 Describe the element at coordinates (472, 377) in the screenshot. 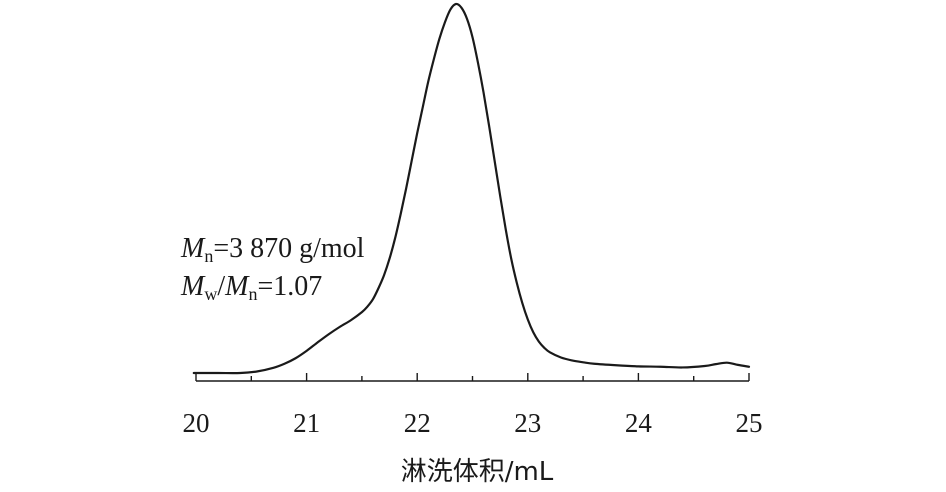

I see `x-axis-ticks` at that location.